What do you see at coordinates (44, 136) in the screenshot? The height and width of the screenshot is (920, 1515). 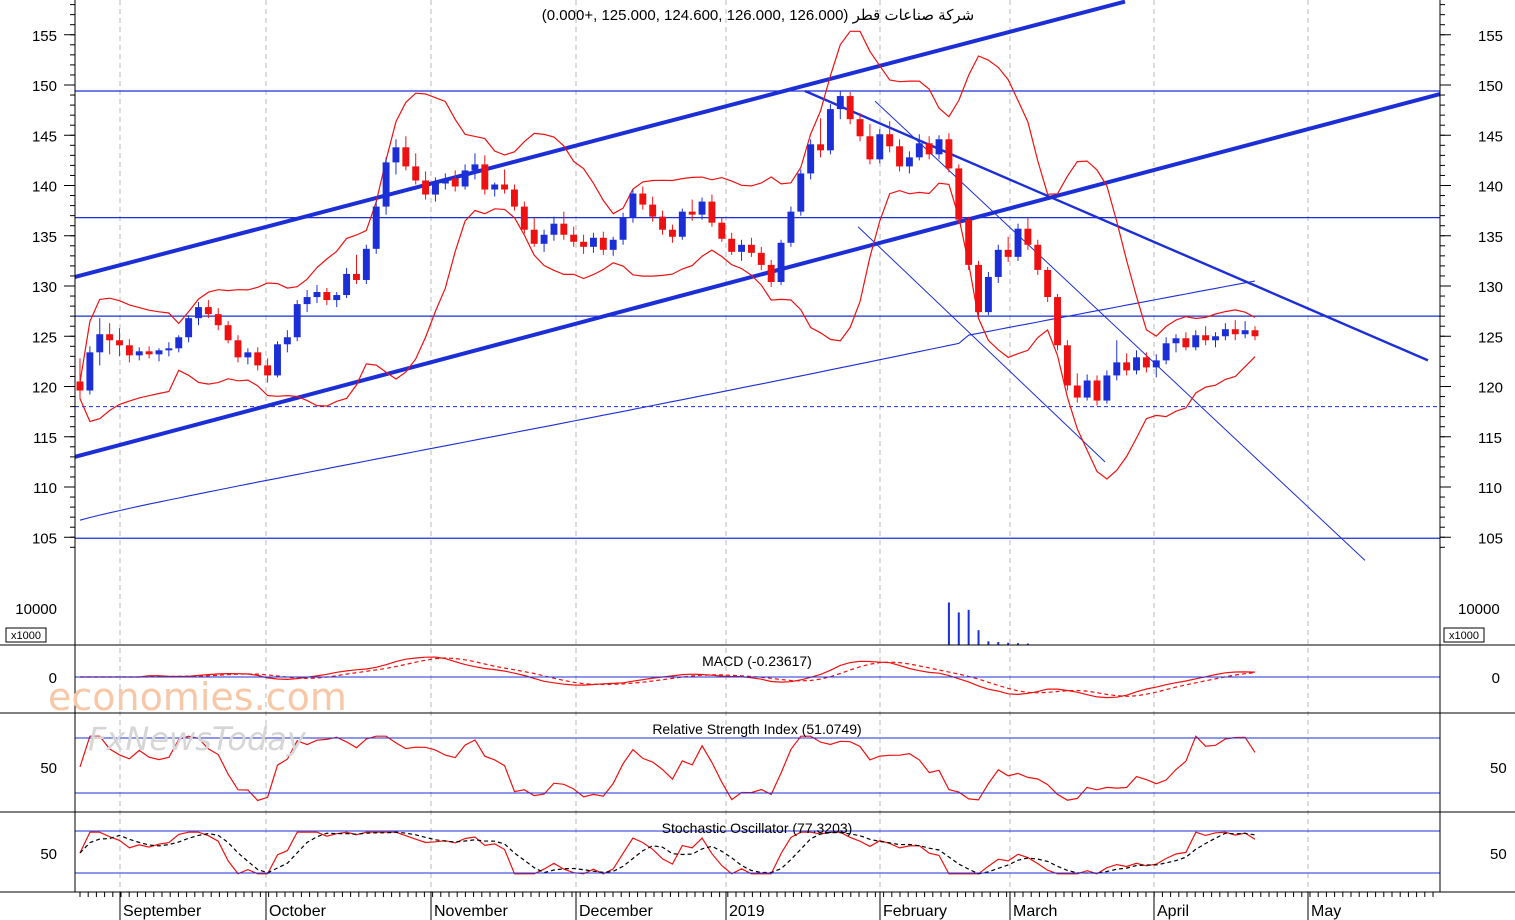 I see `price-tick-label-left: 145` at bounding box center [44, 136].